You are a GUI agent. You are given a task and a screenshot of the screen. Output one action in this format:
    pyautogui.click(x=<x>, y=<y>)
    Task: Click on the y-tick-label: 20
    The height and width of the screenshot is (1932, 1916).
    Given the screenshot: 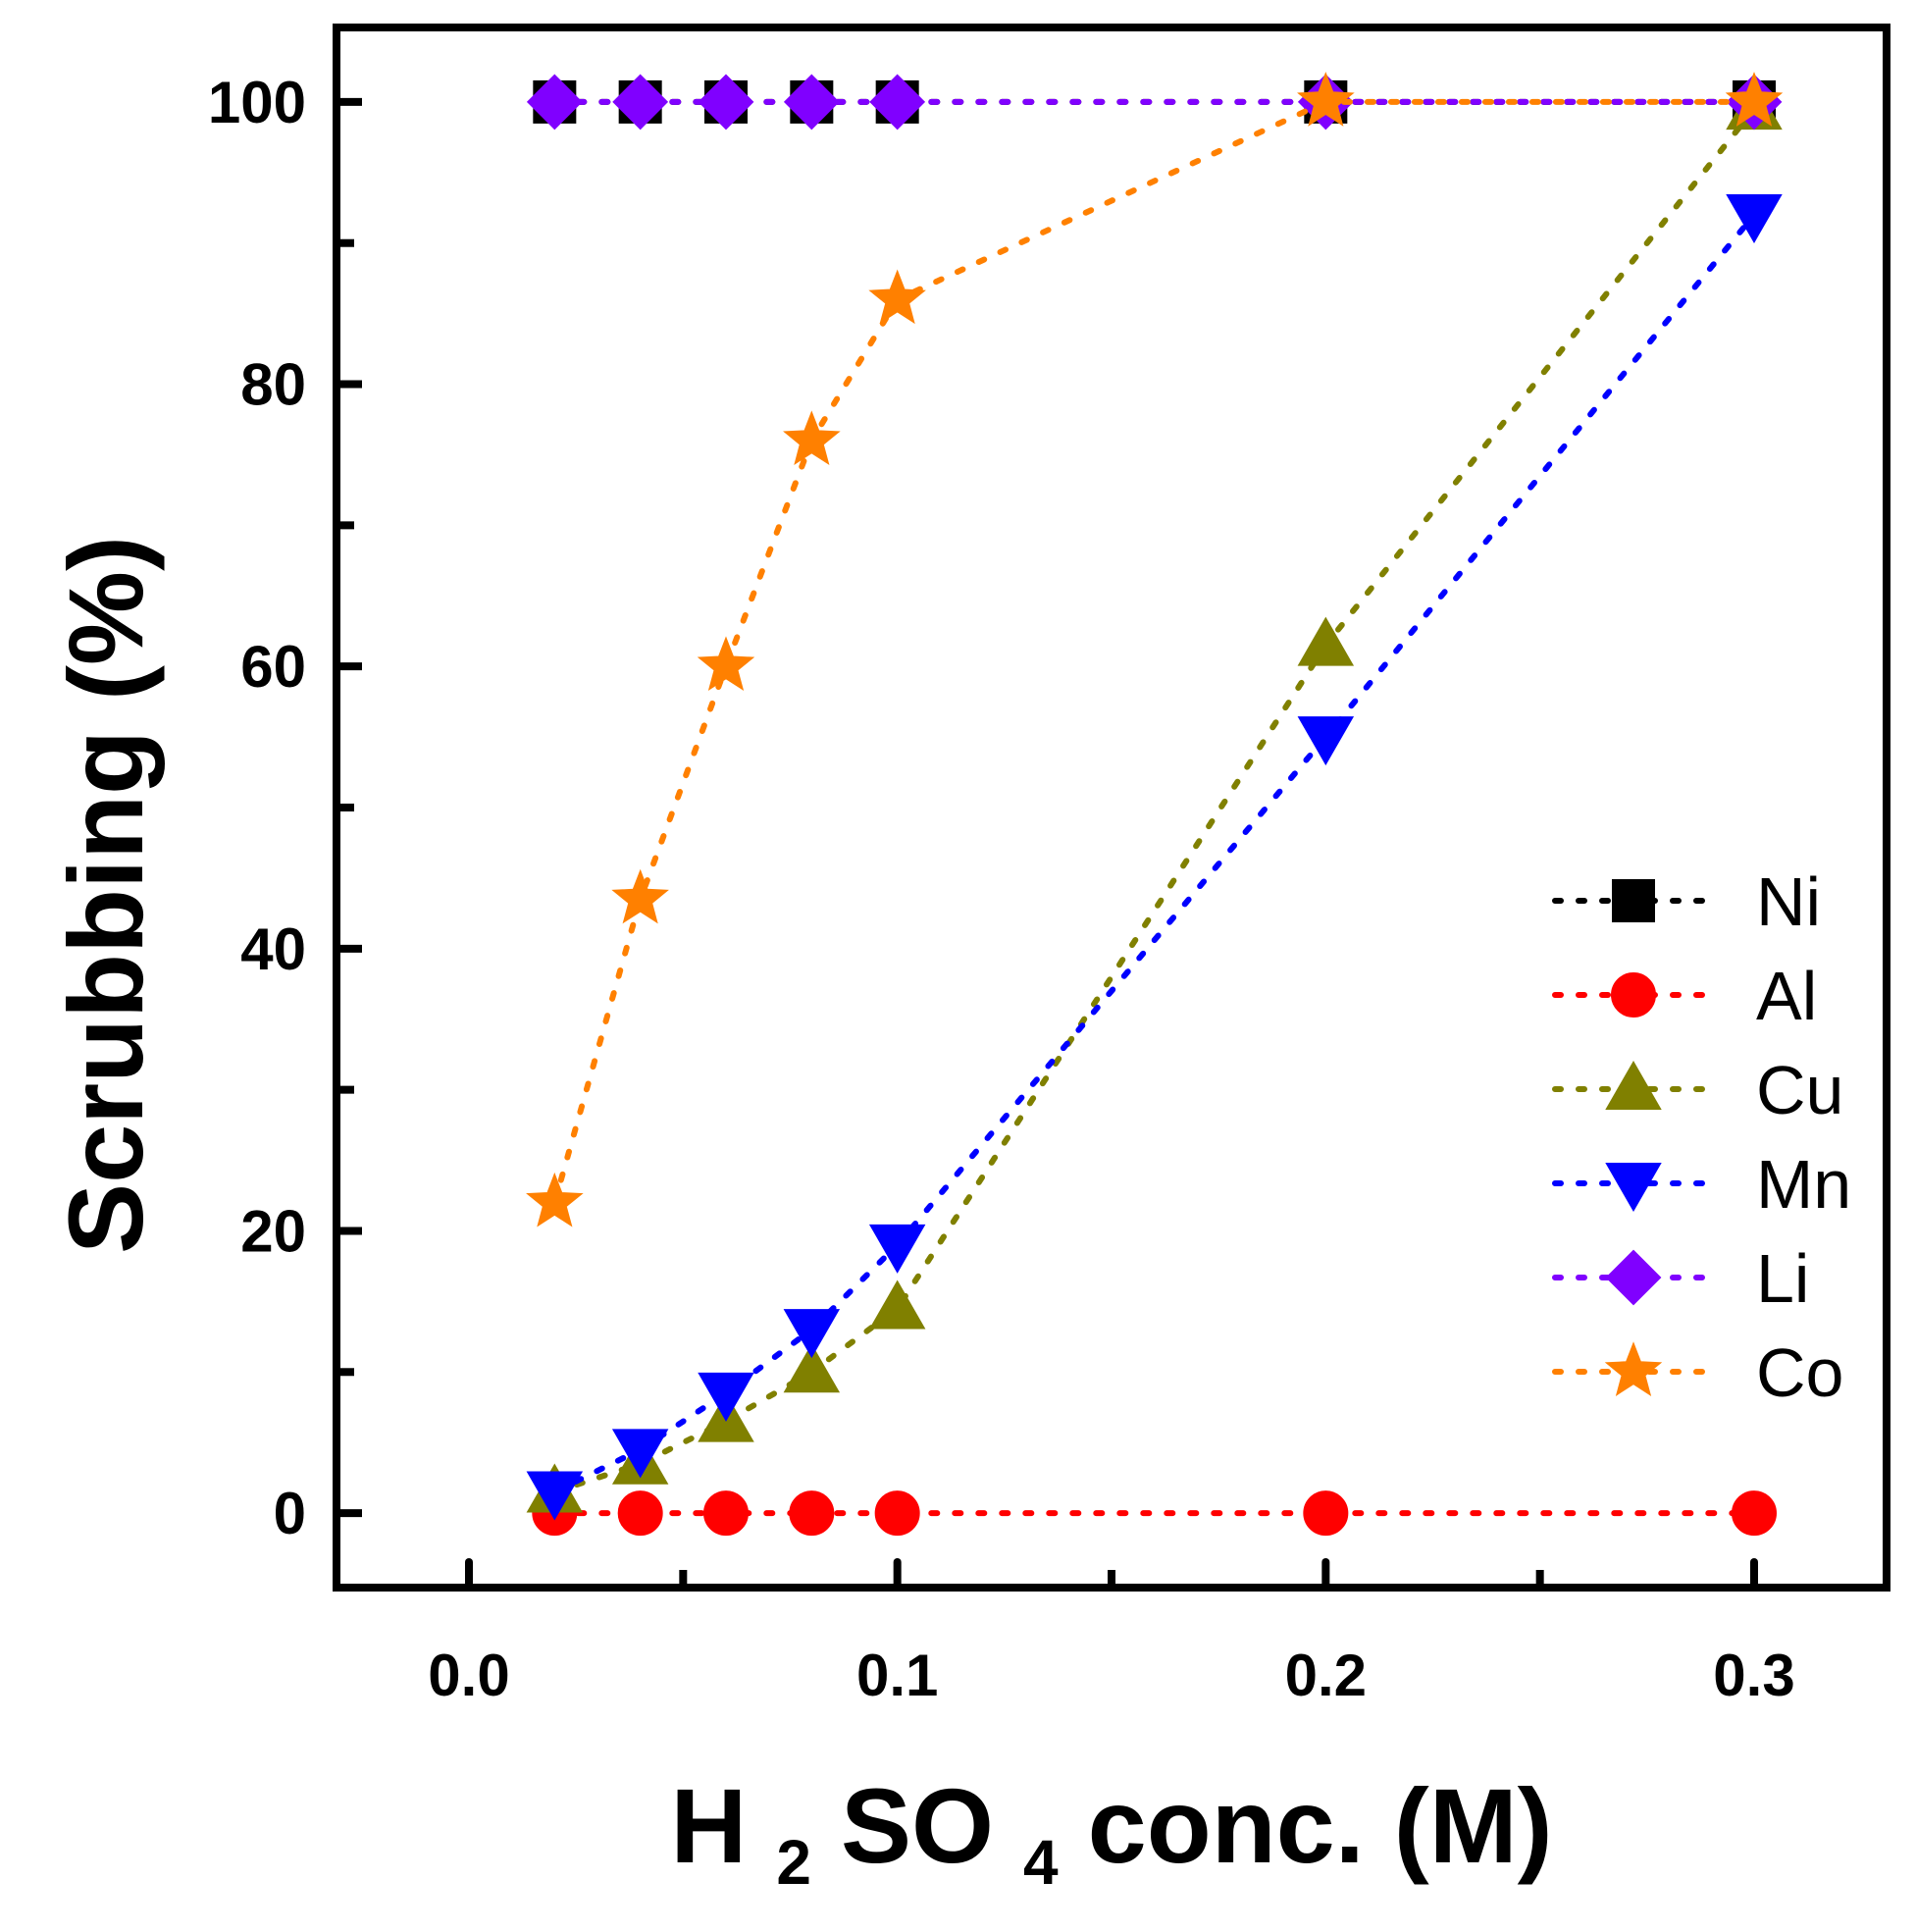 What is the action you would take?
    pyautogui.click(x=273, y=1231)
    